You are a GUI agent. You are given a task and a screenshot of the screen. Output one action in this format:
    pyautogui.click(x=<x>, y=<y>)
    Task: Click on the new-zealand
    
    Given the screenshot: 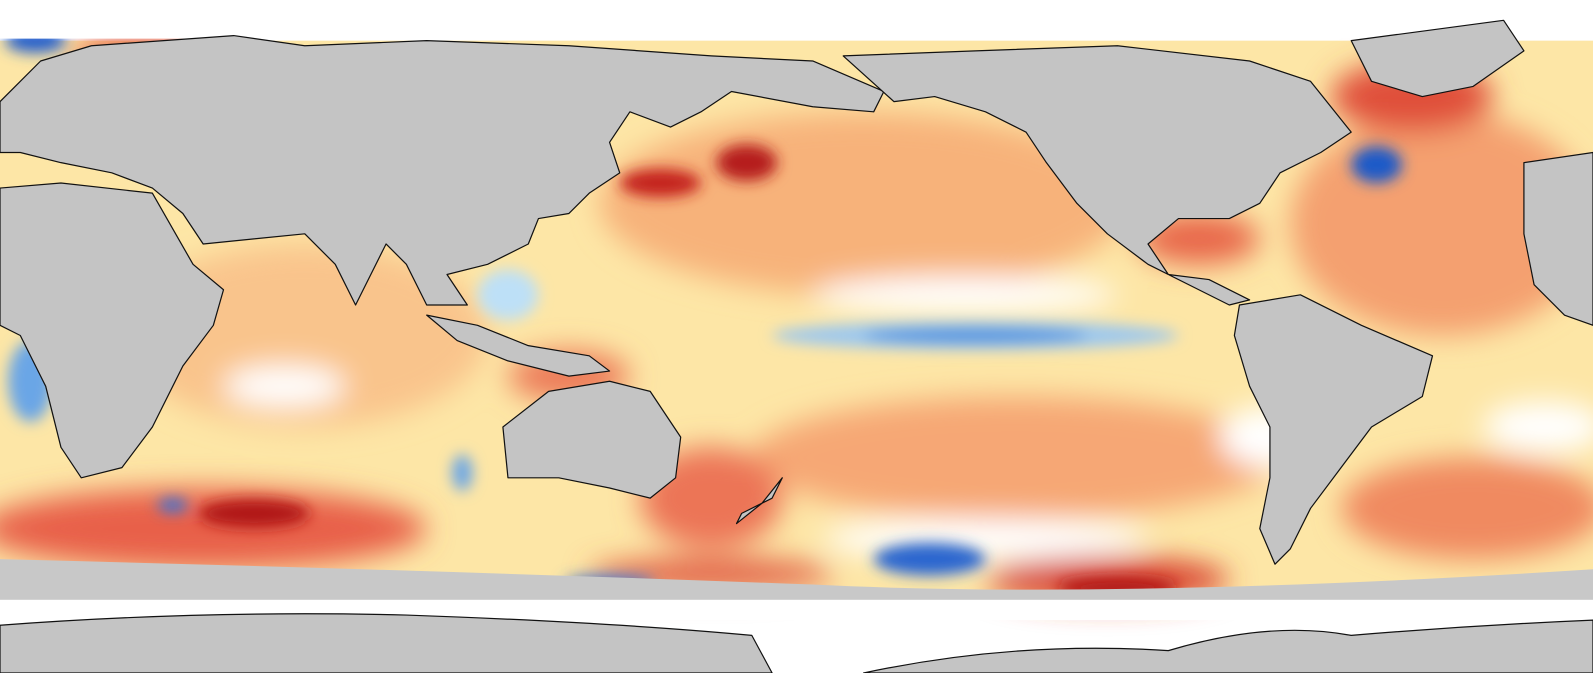 What is the action you would take?
    pyautogui.click(x=759, y=501)
    